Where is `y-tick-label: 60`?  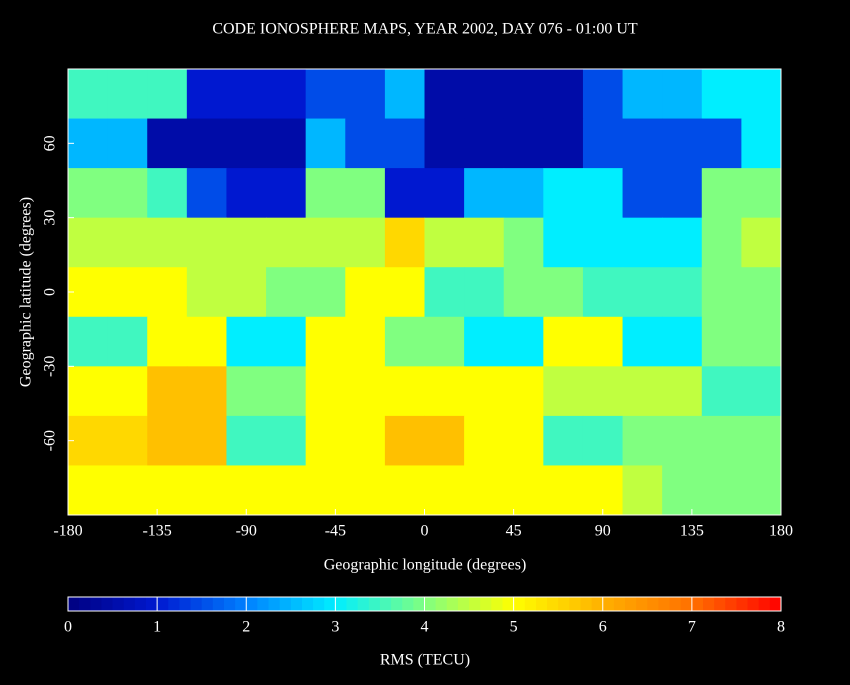 y-tick-label: 60 is located at coordinates (50, 143).